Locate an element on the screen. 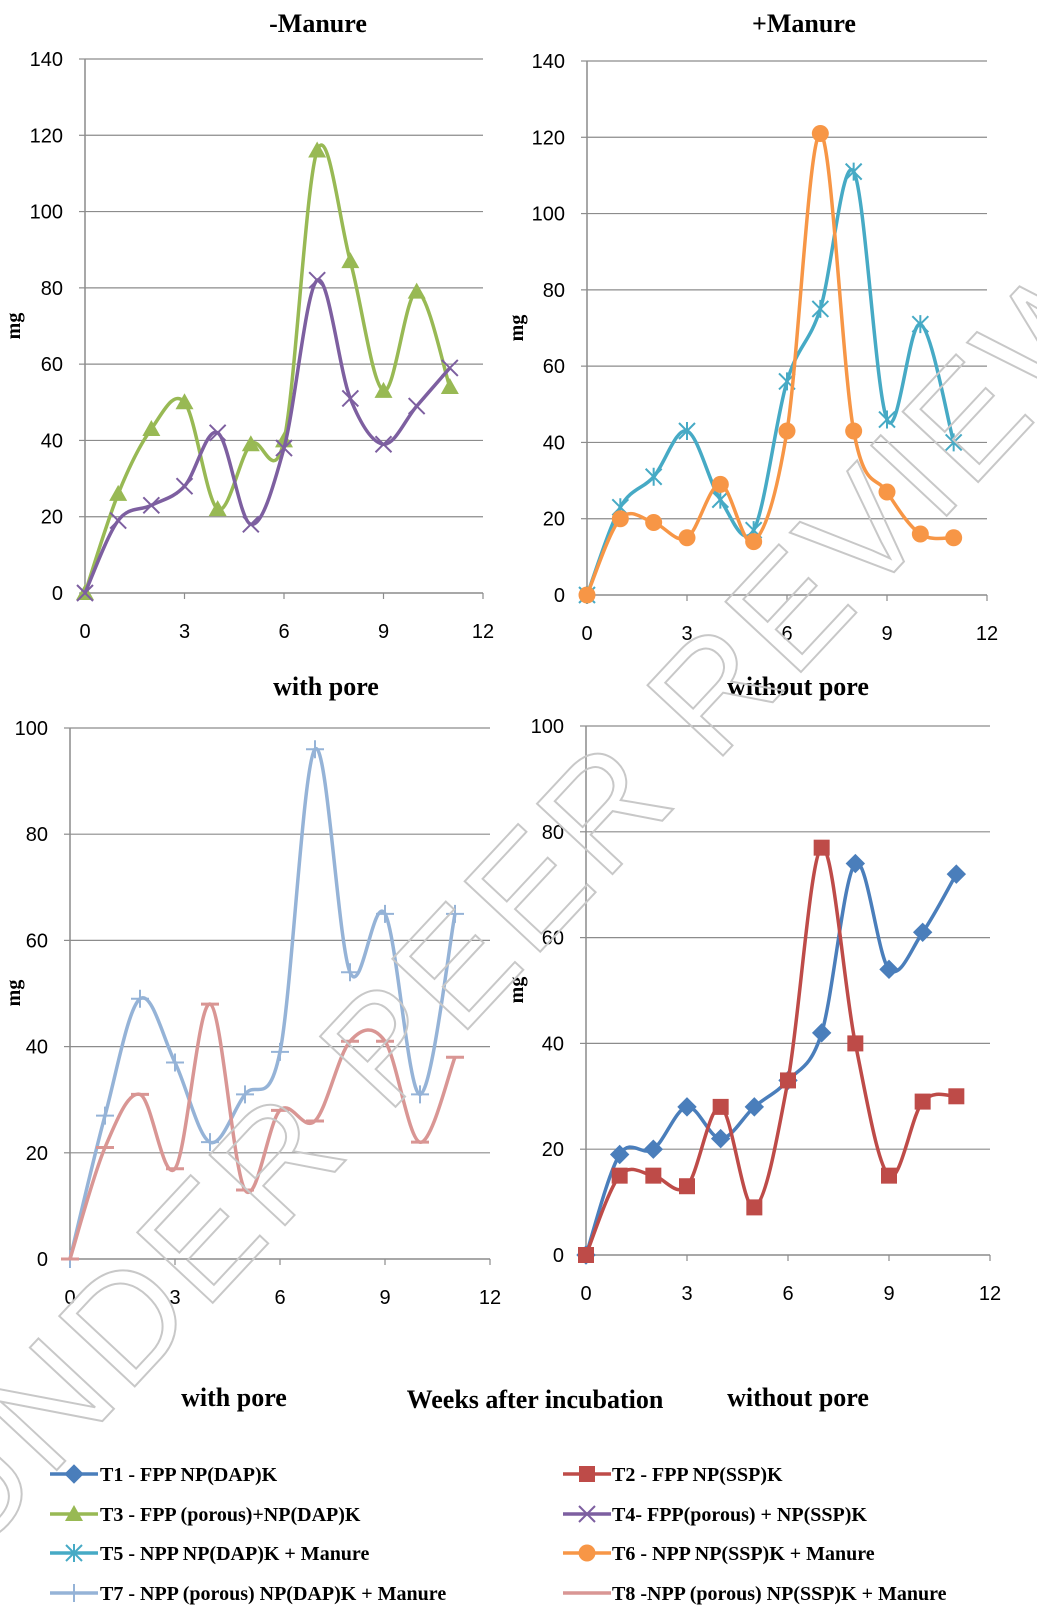 This screenshot has height=1616, width=1037. xlabel-top-right: without pore is located at coordinates (798, 686).